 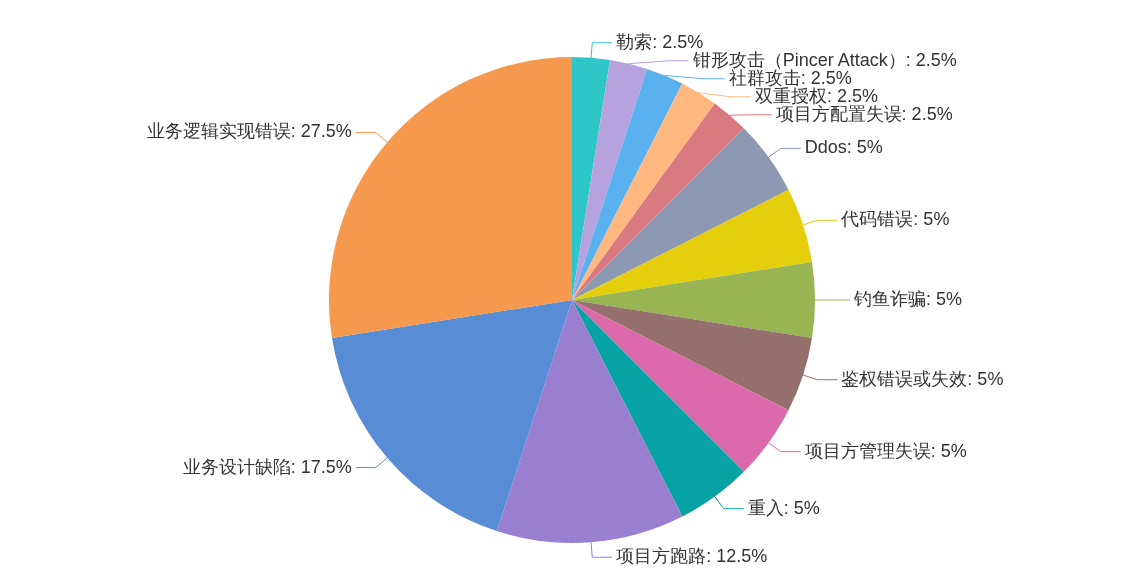 What do you see at coordinates (885, 450) in the screenshot?
I see `slice-label: 项目方管理失误: 5%` at bounding box center [885, 450].